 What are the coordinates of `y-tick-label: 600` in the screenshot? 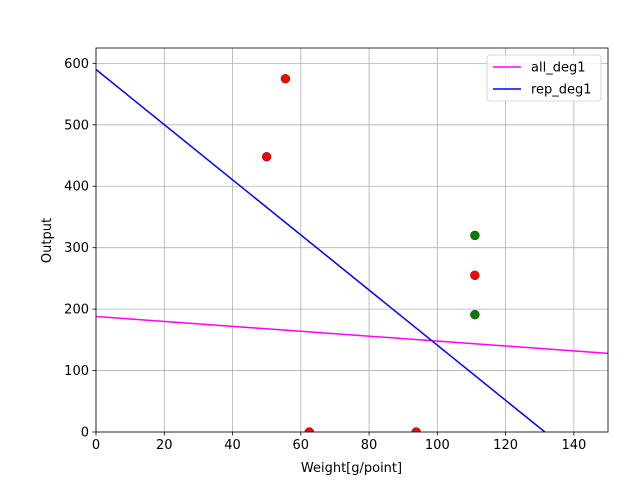 It's located at (76, 64).